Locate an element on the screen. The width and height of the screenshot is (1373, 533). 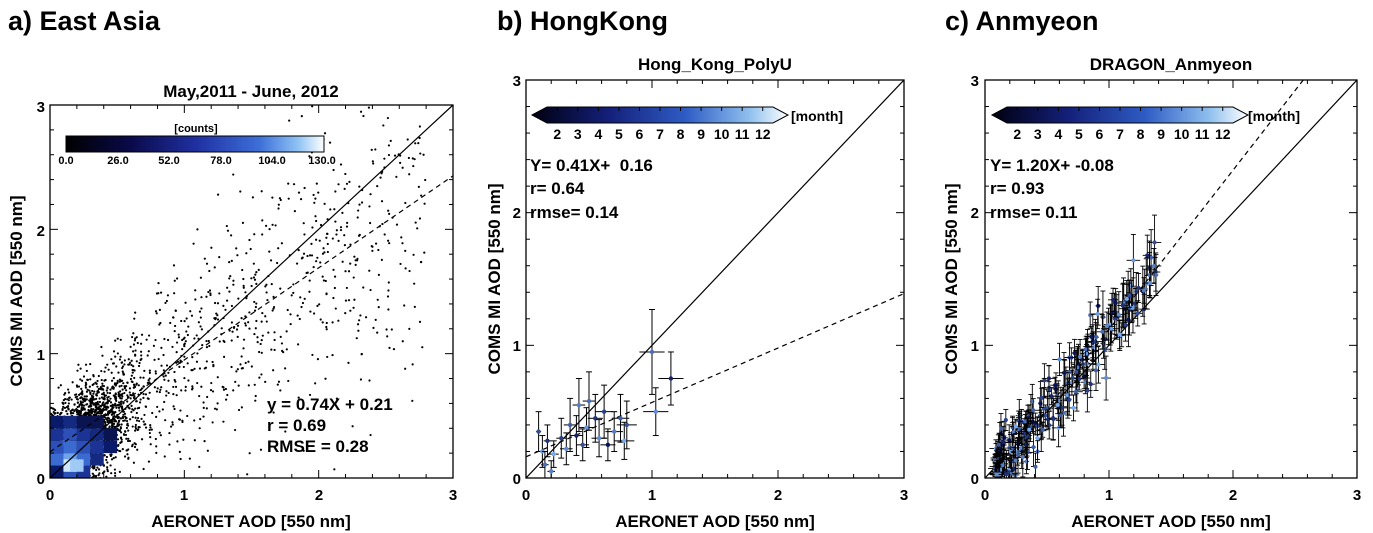
panel-a-xtick-2: 2 is located at coordinates (319, 495).